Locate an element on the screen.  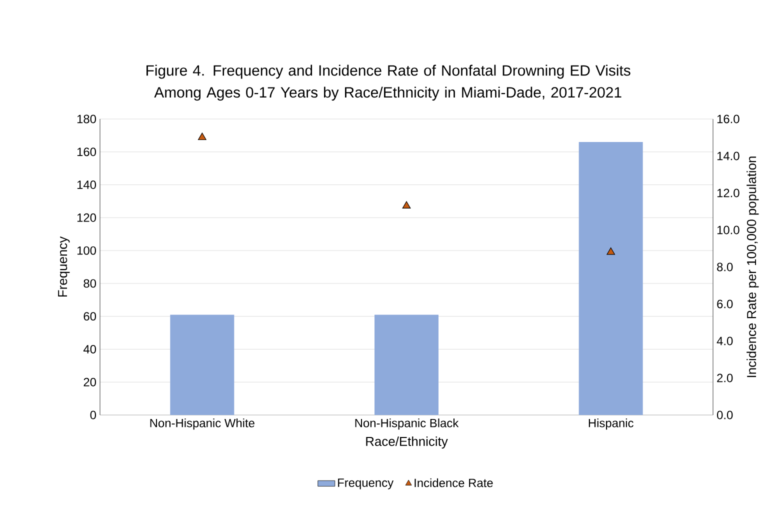
y-axis-title: Frequency is located at coordinates (64, 266).